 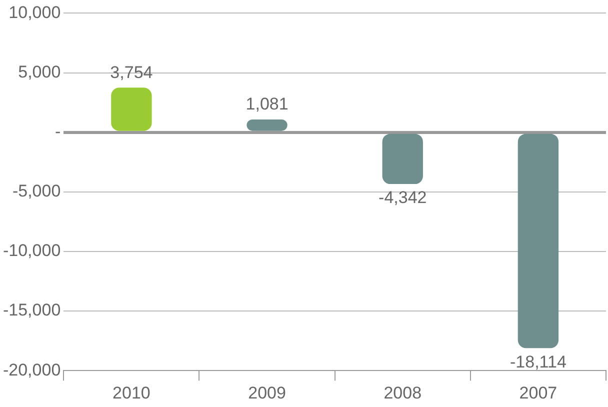 What do you see at coordinates (31, 370) in the screenshot?
I see `y-tick-label: -20,000` at bounding box center [31, 370].